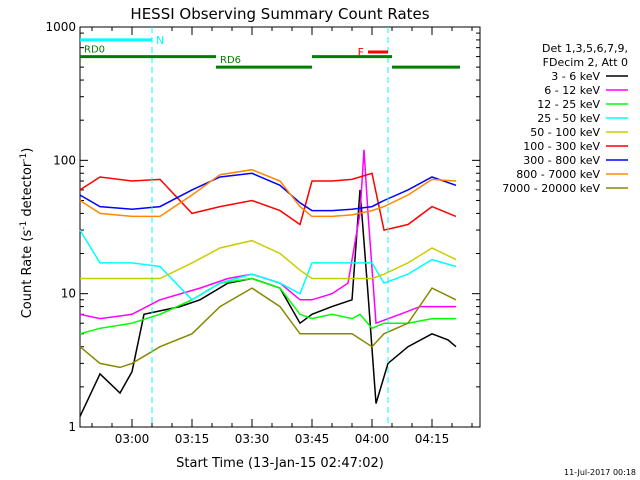 The height and width of the screenshot is (480, 640). What do you see at coordinates (585, 62) in the screenshot?
I see `legend-header: FDecim 2, Att 0` at bounding box center [585, 62].